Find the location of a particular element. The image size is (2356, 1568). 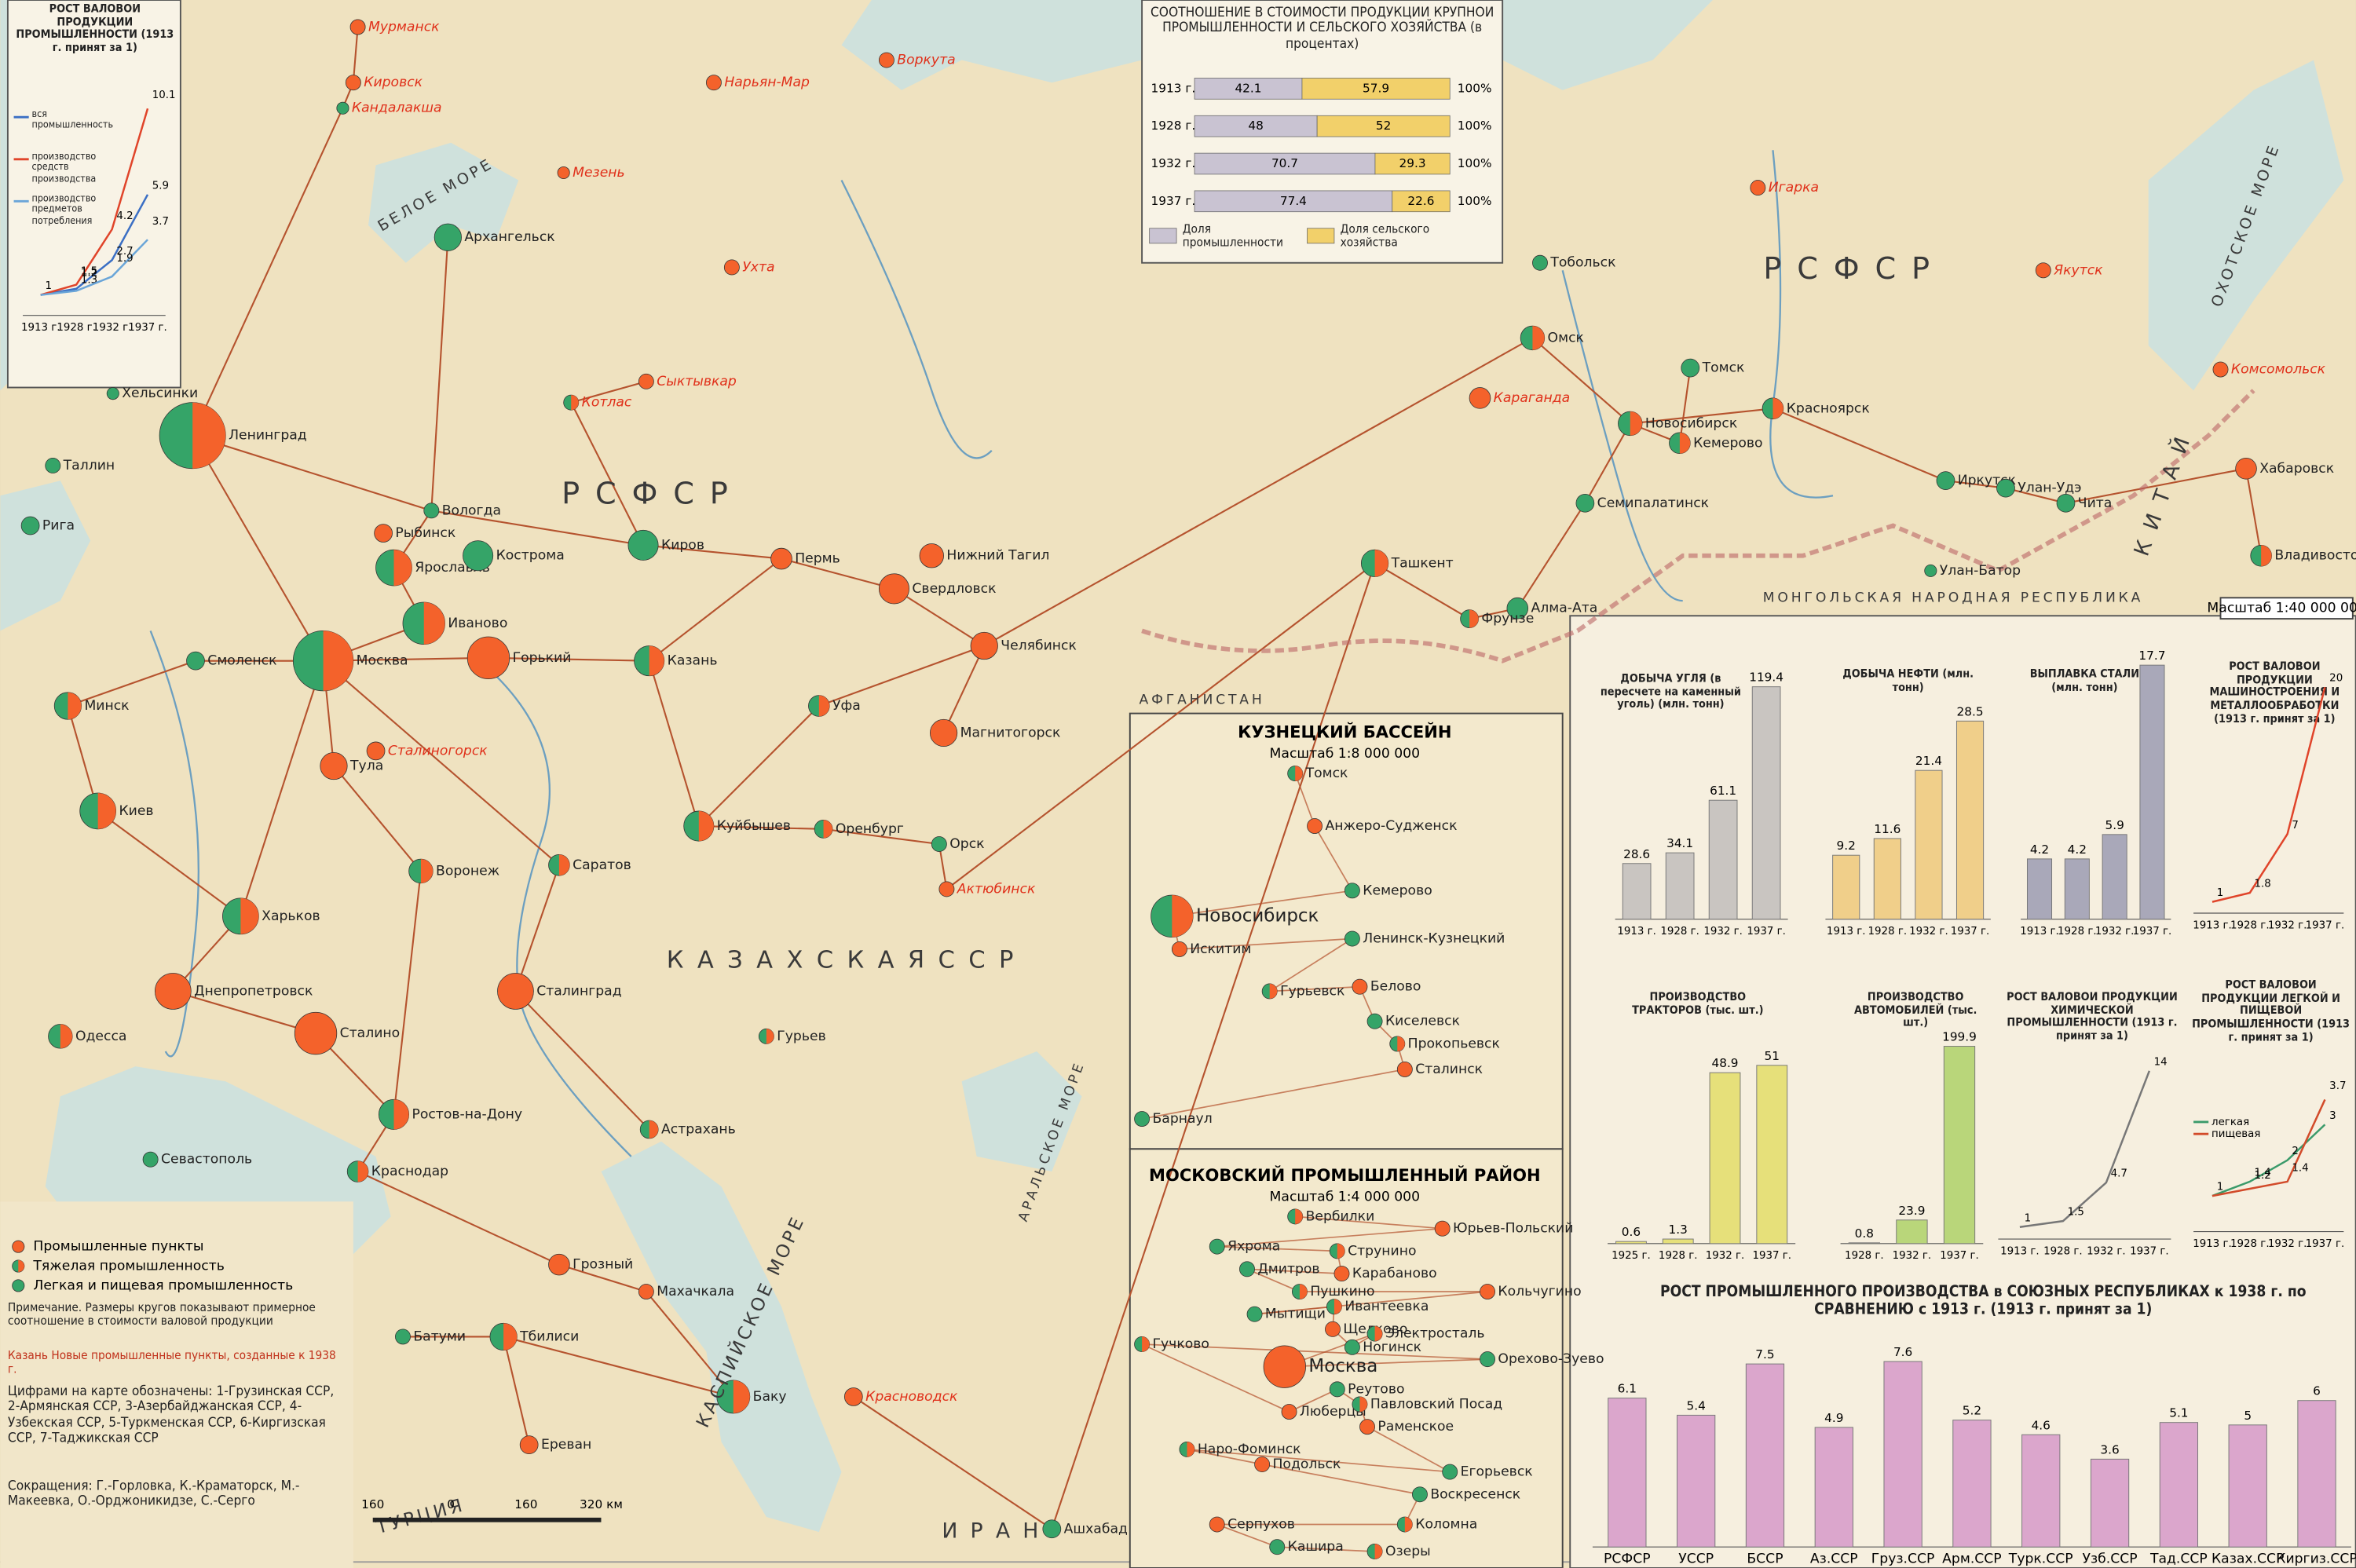

city-label: Таллин is located at coordinates (89, 465).